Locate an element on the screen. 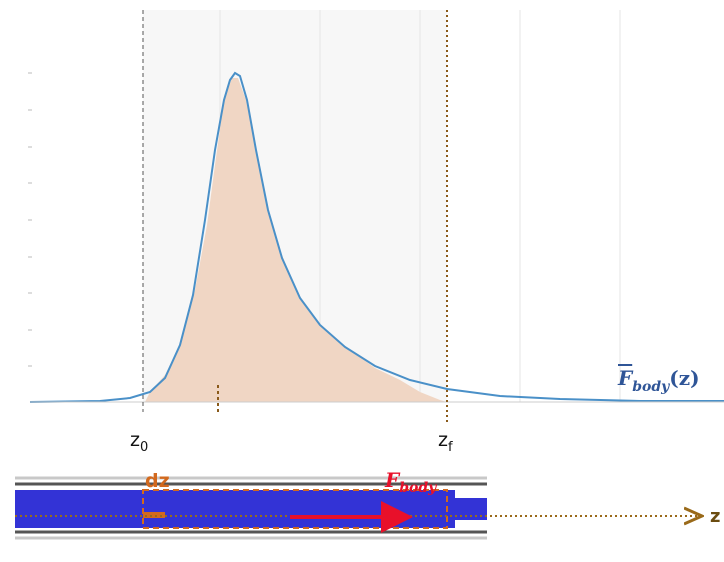 Image resolution: width=724 pixels, height=562 pixels. z0-label: z0 is located at coordinates (139, 442).